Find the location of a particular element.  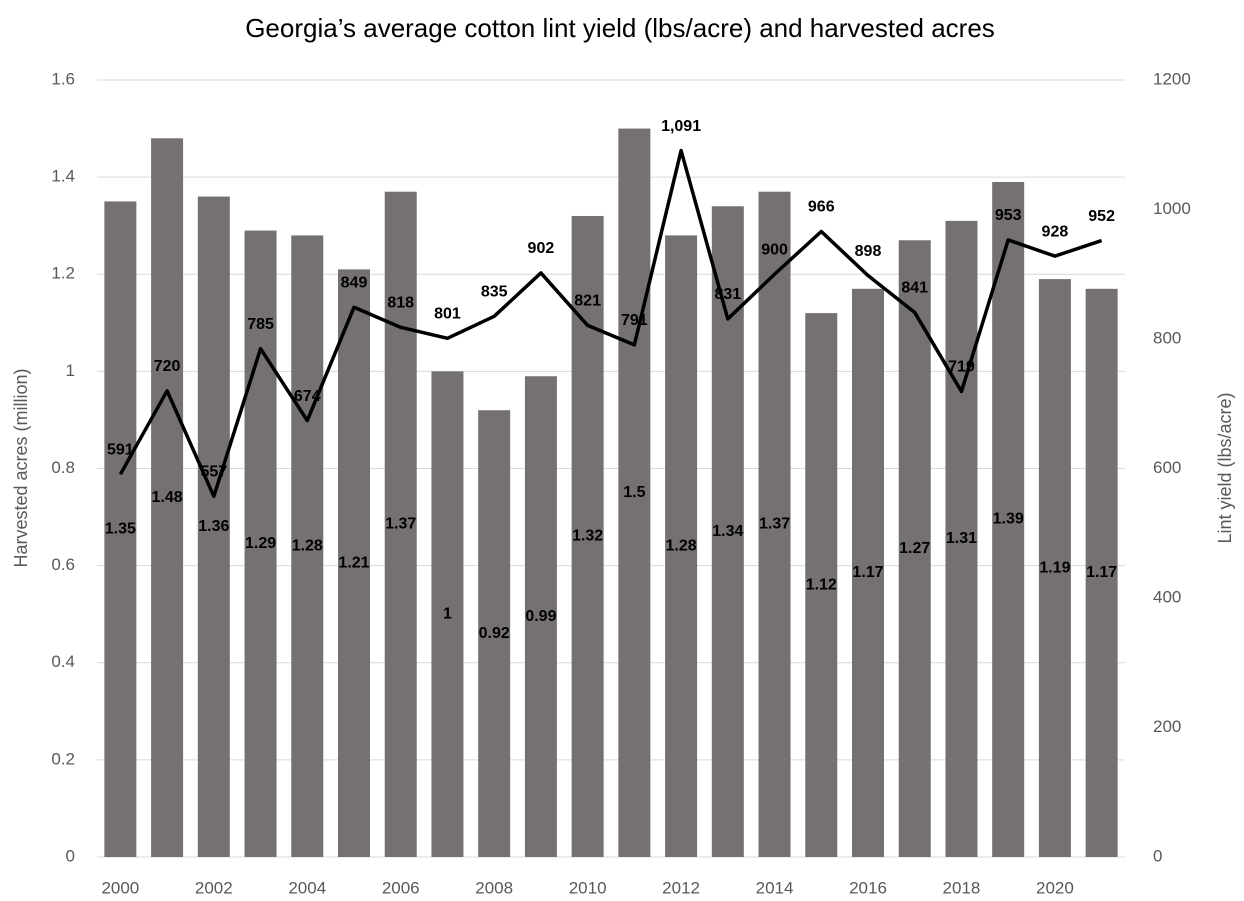

y2-tick-label: 0 is located at coordinates (1157, 855).